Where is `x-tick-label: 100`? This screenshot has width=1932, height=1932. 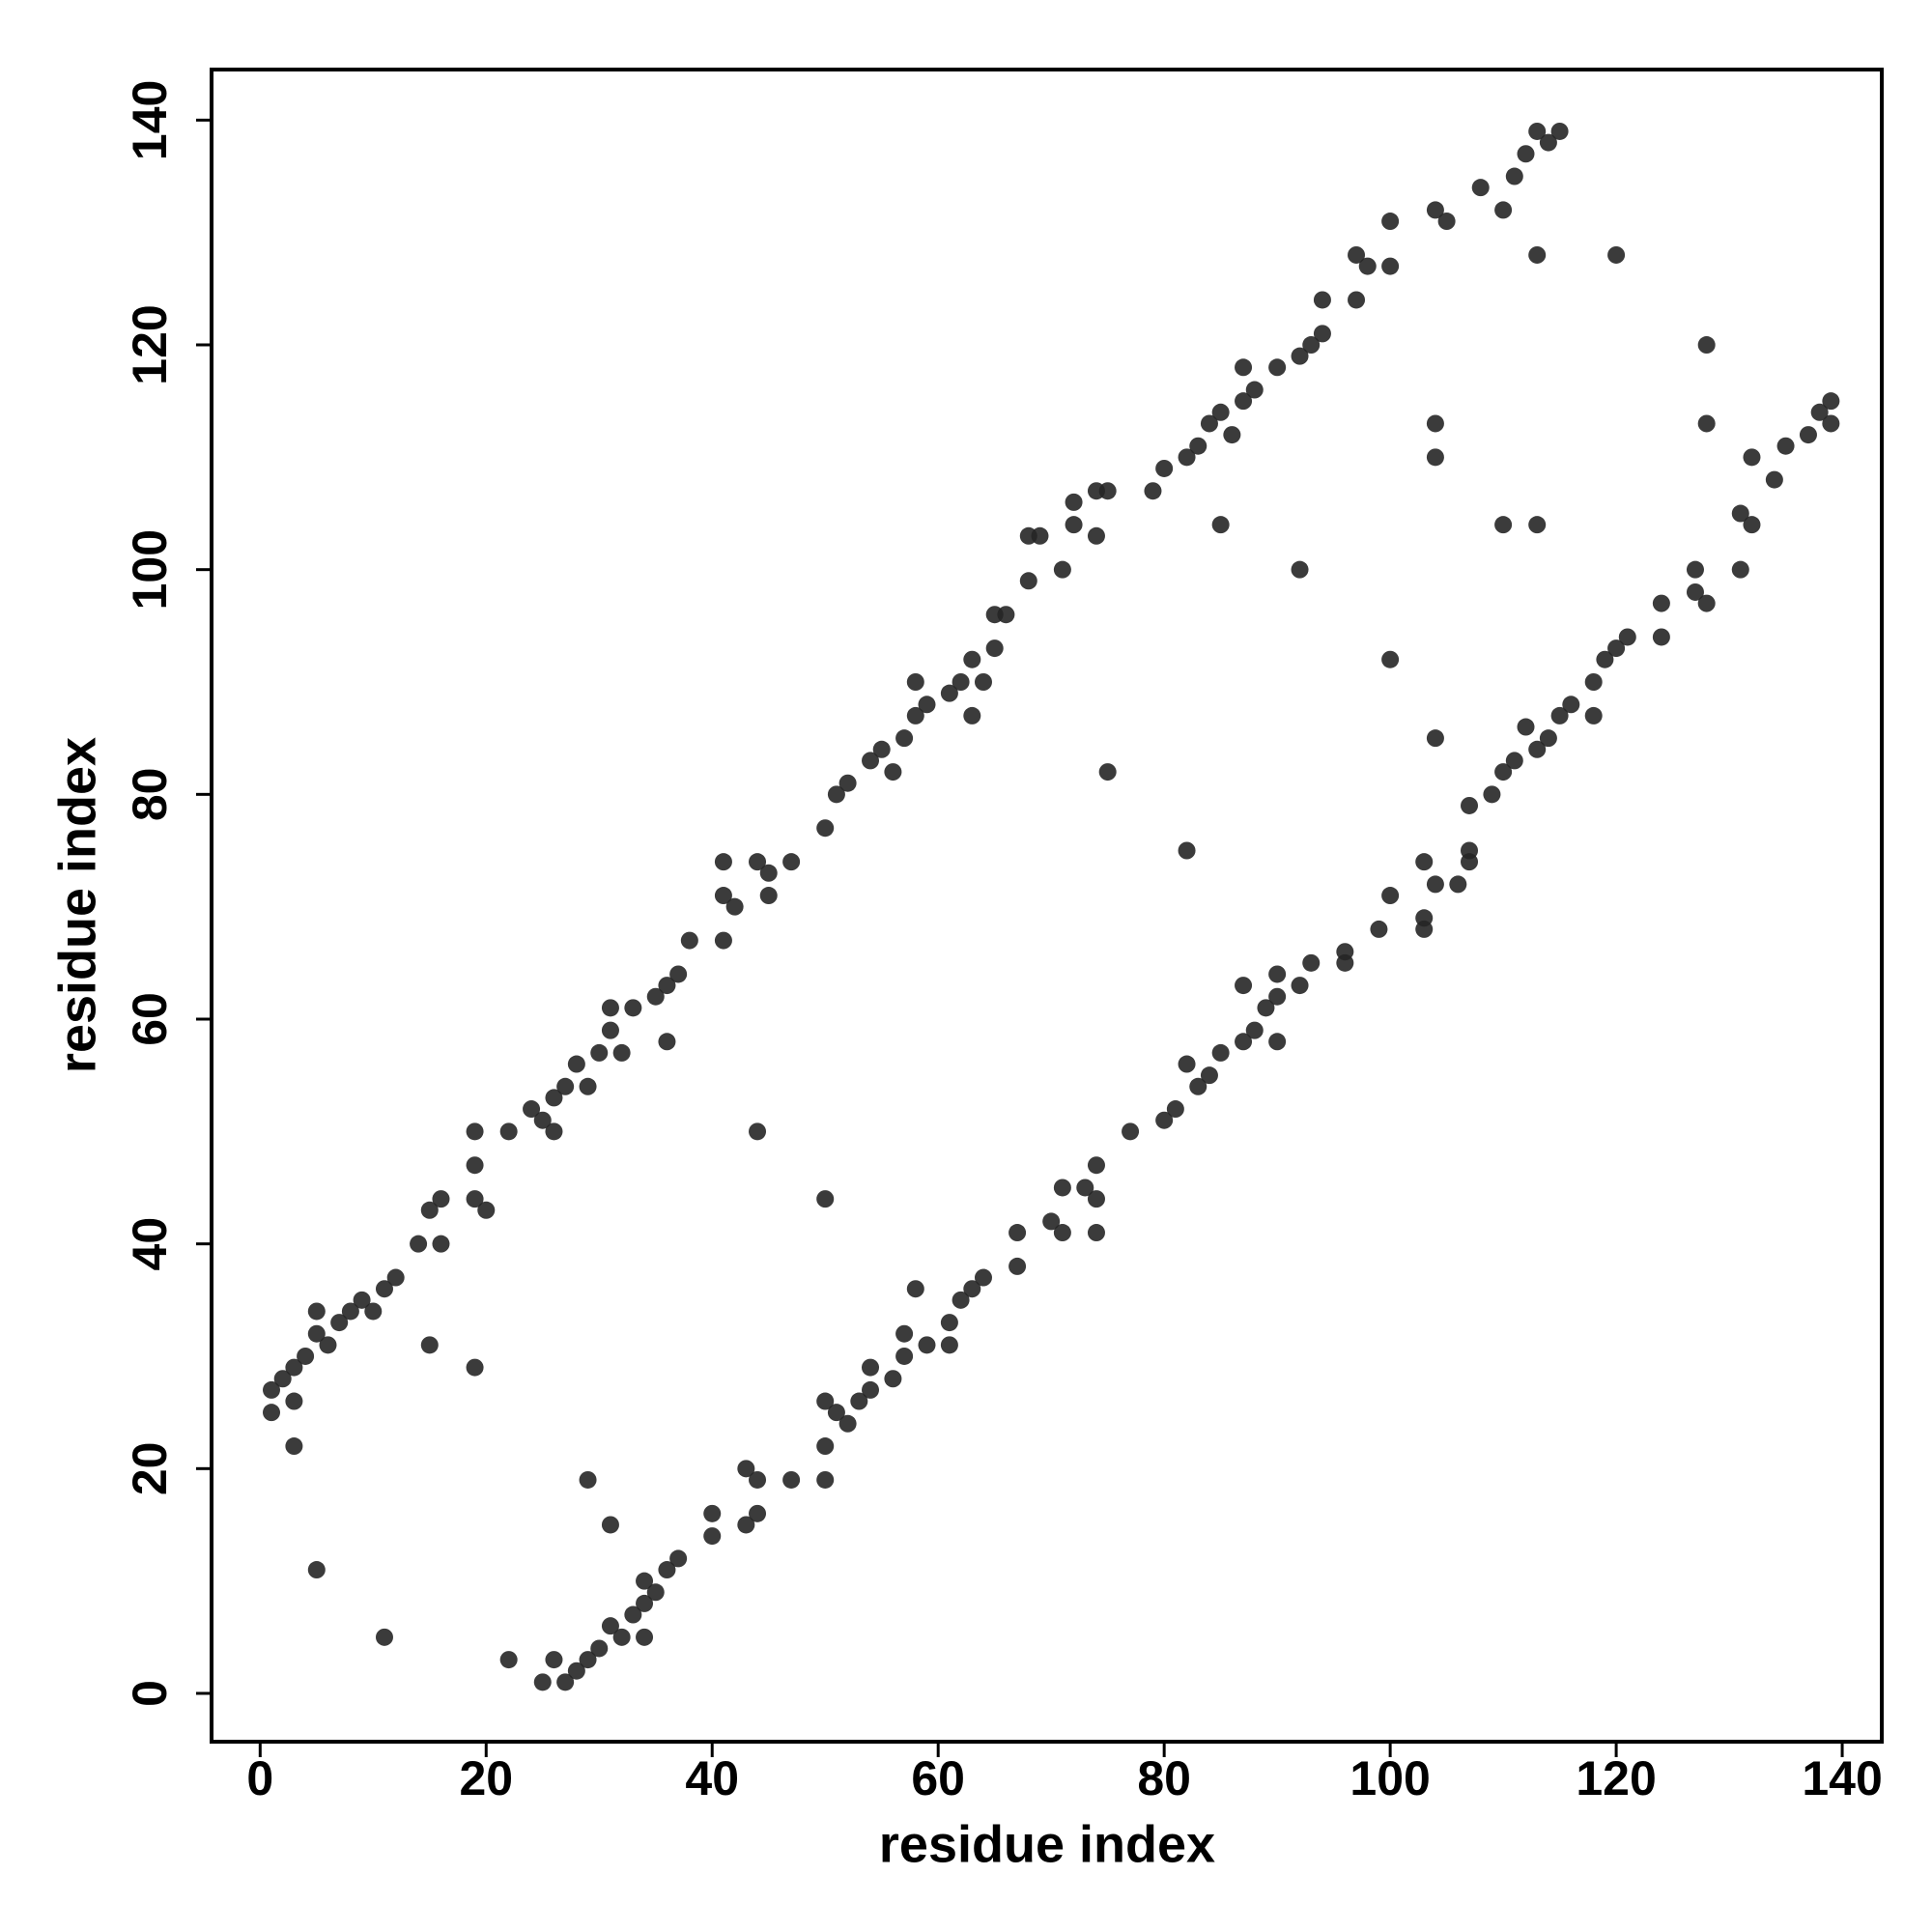 x-tick-label: 100 is located at coordinates (1390, 1778).